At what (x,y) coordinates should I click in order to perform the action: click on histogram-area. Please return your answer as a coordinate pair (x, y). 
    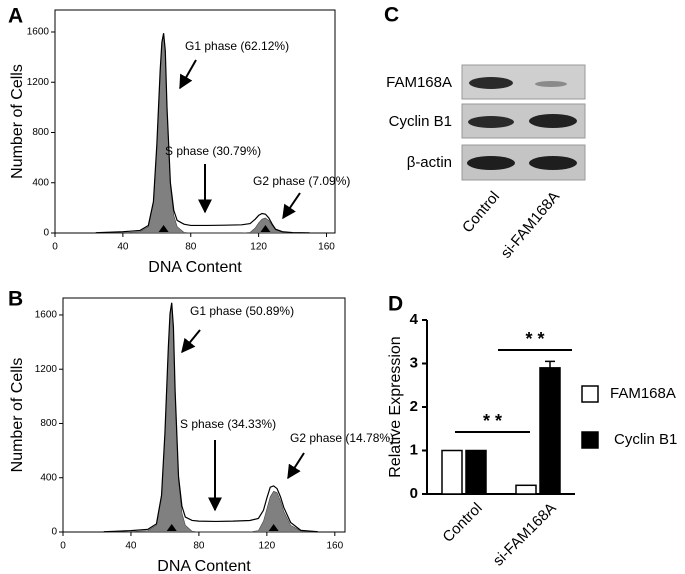
    Looking at the image, I should click on (202, 134).